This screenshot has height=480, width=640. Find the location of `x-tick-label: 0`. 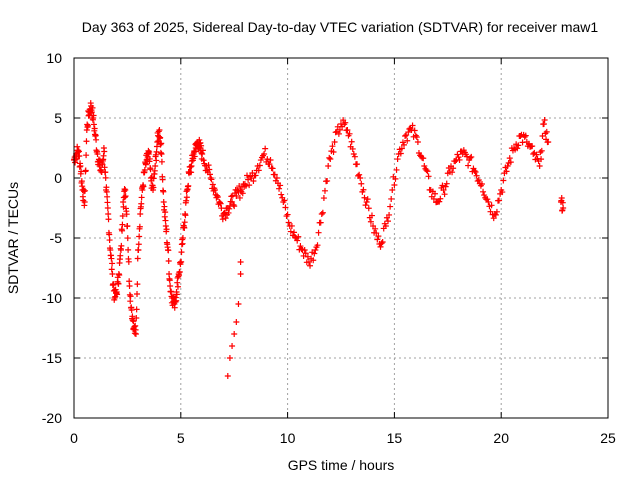

x-tick-label: 0 is located at coordinates (74, 438).